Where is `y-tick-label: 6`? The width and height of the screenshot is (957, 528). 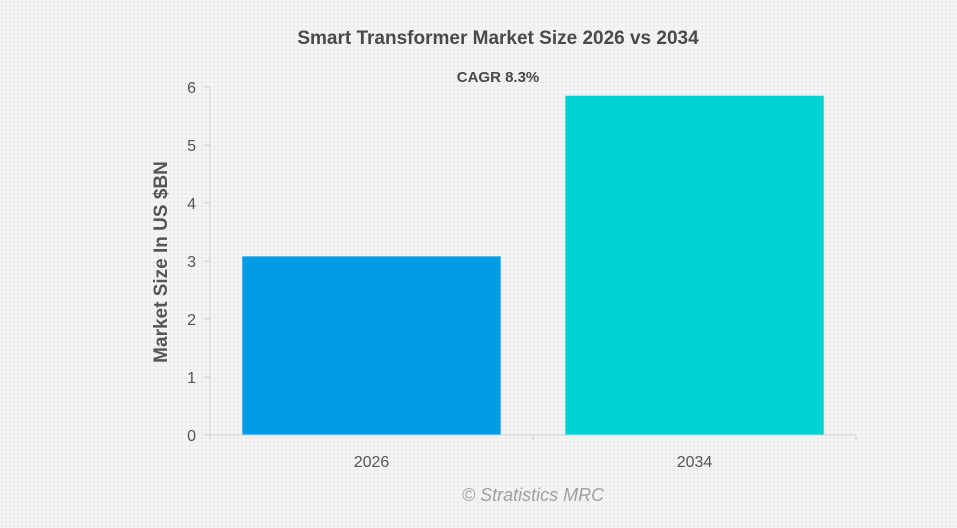 y-tick-label: 6 is located at coordinates (191, 88).